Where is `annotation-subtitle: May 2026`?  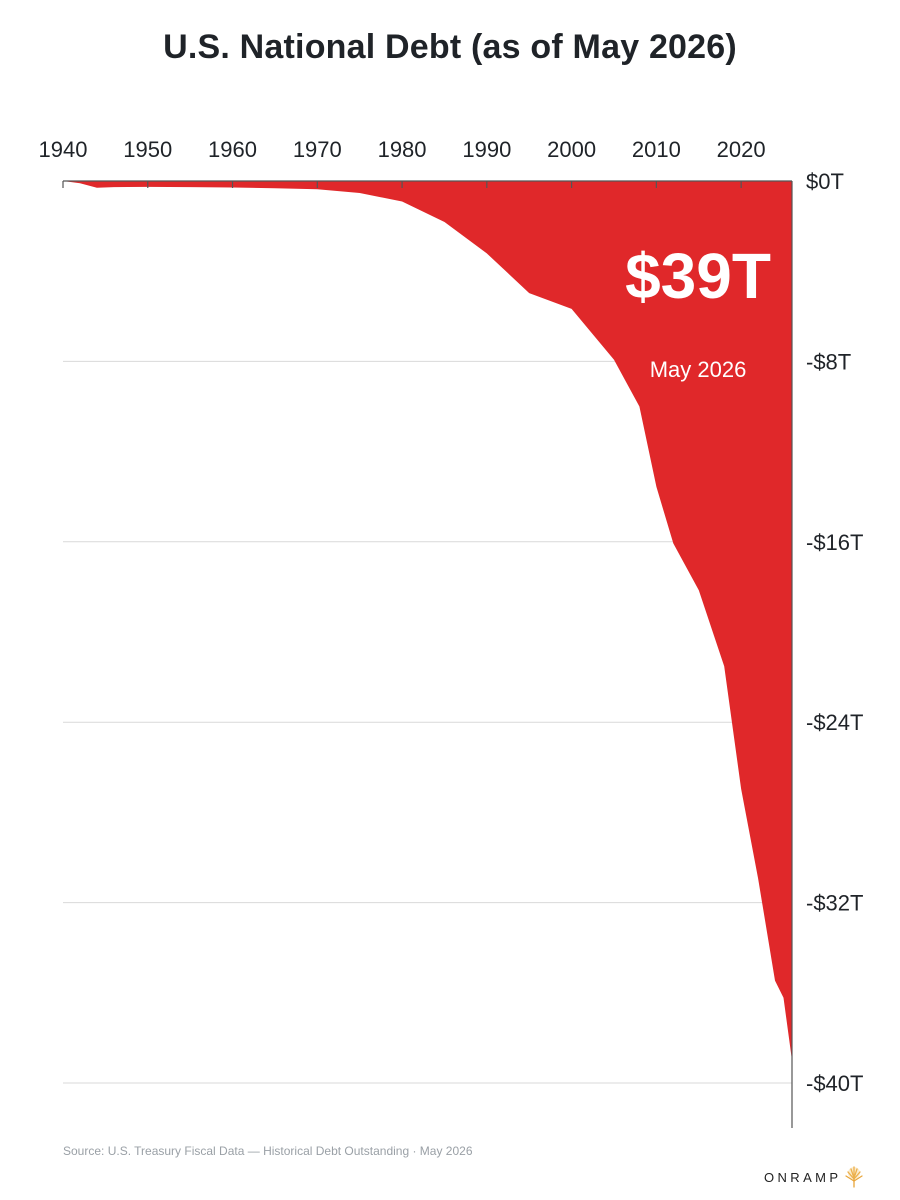 annotation-subtitle: May 2026 is located at coordinates (698, 369).